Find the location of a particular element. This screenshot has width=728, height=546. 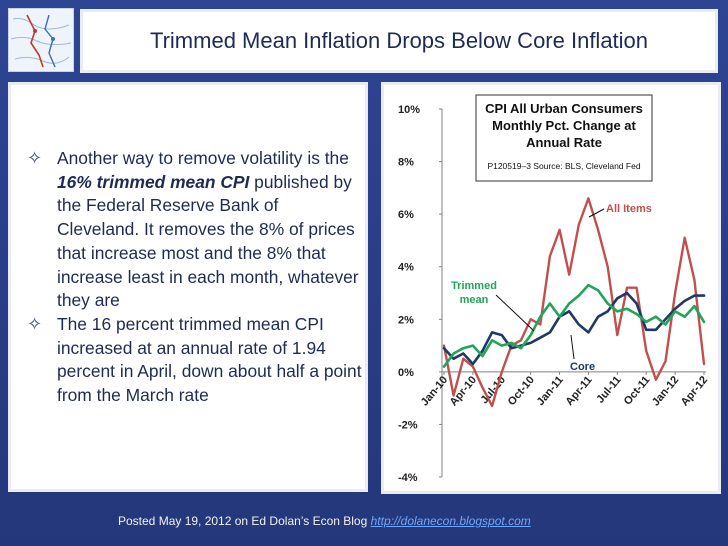

x-tick-label: Jul-11 is located at coordinates (608, 390).